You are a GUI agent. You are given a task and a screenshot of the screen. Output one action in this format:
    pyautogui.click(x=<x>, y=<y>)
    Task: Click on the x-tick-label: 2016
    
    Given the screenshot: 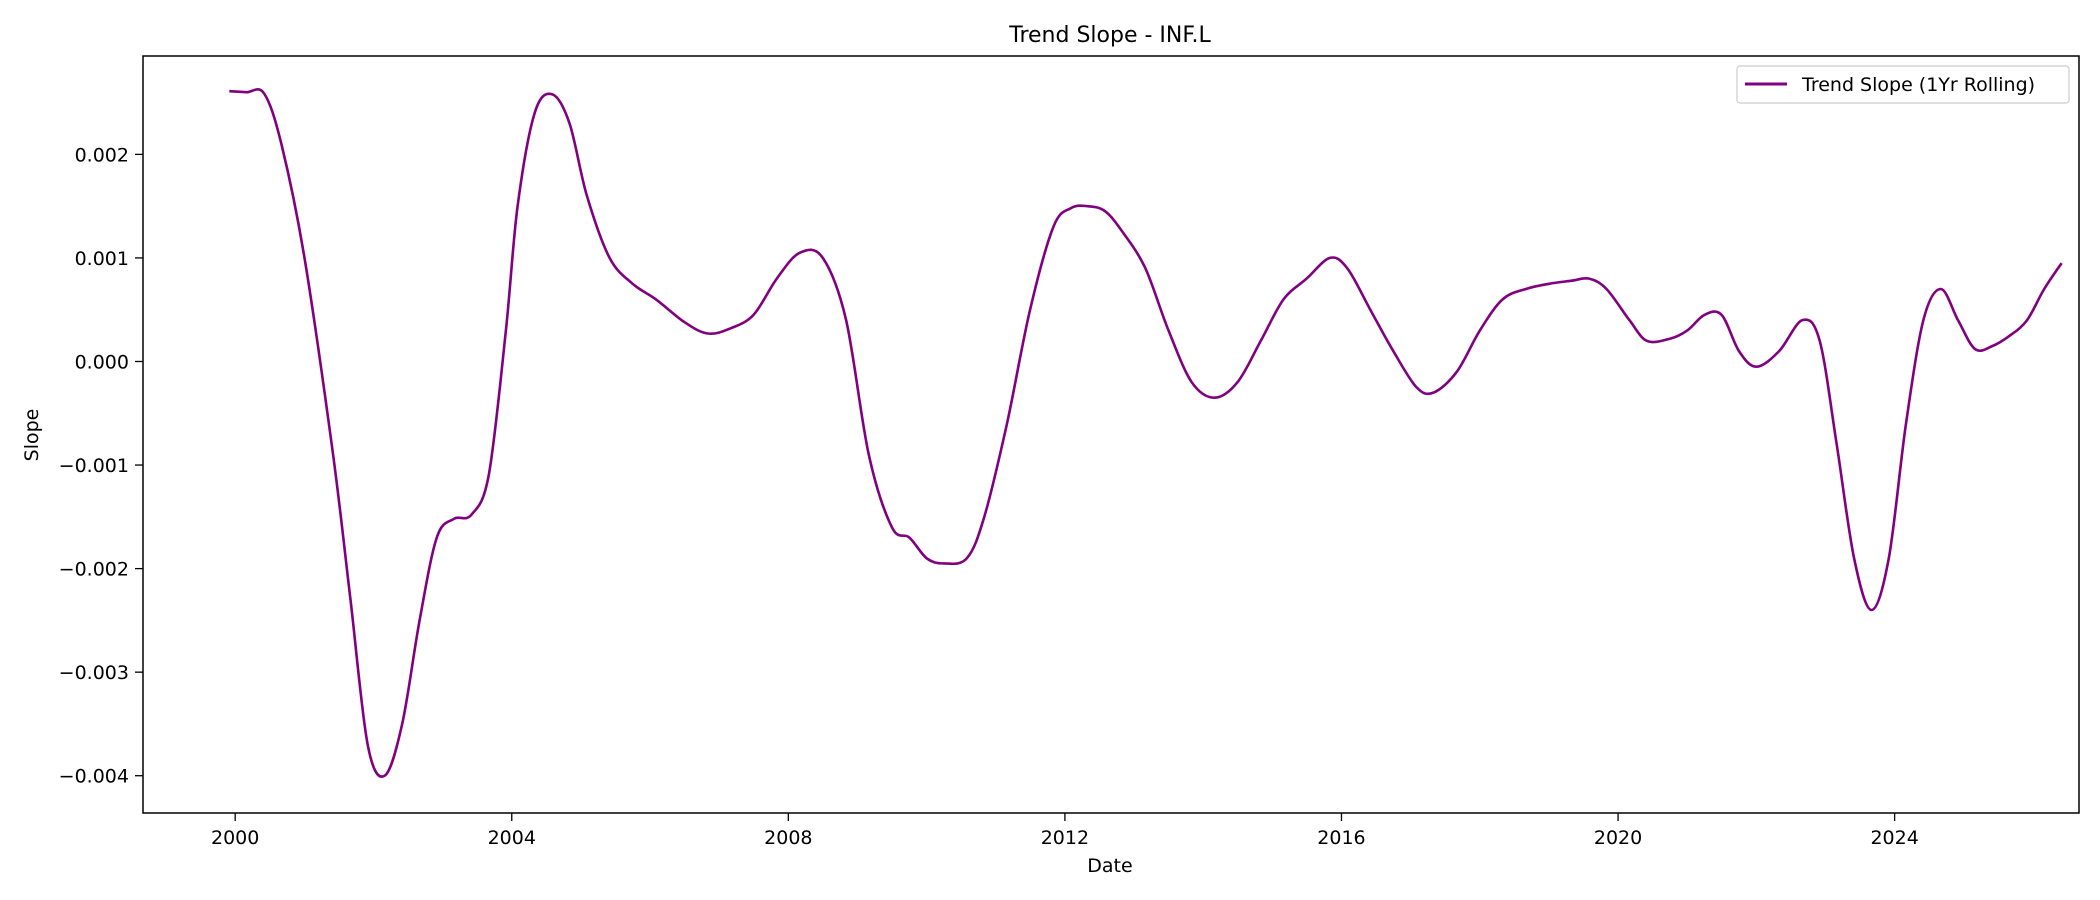 What is the action you would take?
    pyautogui.click(x=1341, y=838)
    